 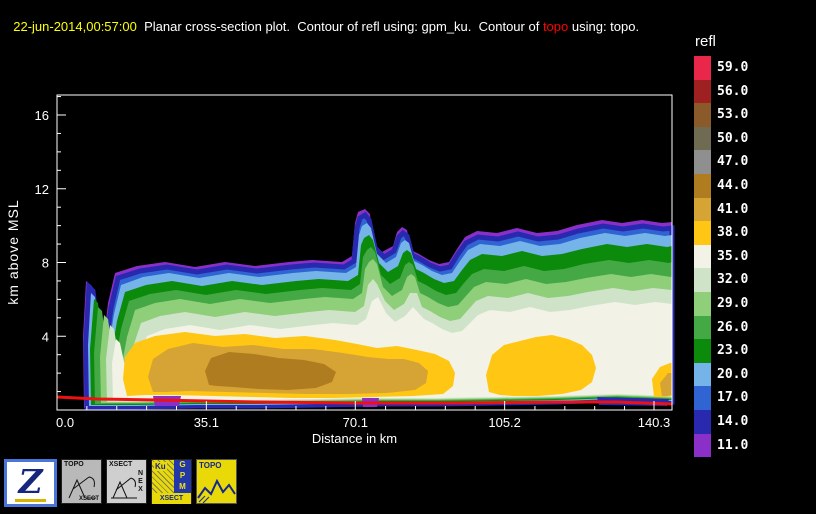 I want to click on topo-xsect-window-icon: TOPO XSECT, so click(x=81, y=481).